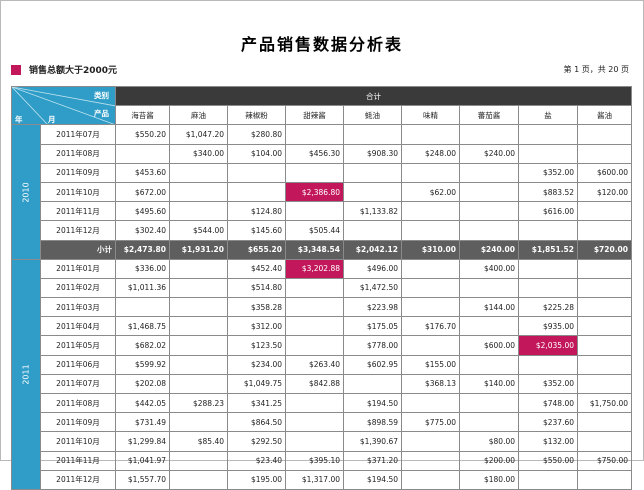 The height and width of the screenshot is (490, 644). What do you see at coordinates (430, 364) in the screenshot?
I see `value-cell: $155.00` at bounding box center [430, 364].